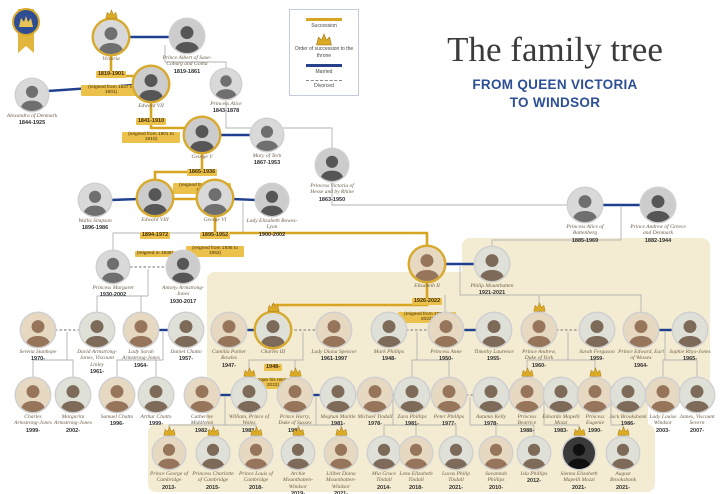  What do you see at coordinates (697, 406) in the screenshot?
I see `person-node: James, Viscount Severn 2007-` at bounding box center [697, 406].